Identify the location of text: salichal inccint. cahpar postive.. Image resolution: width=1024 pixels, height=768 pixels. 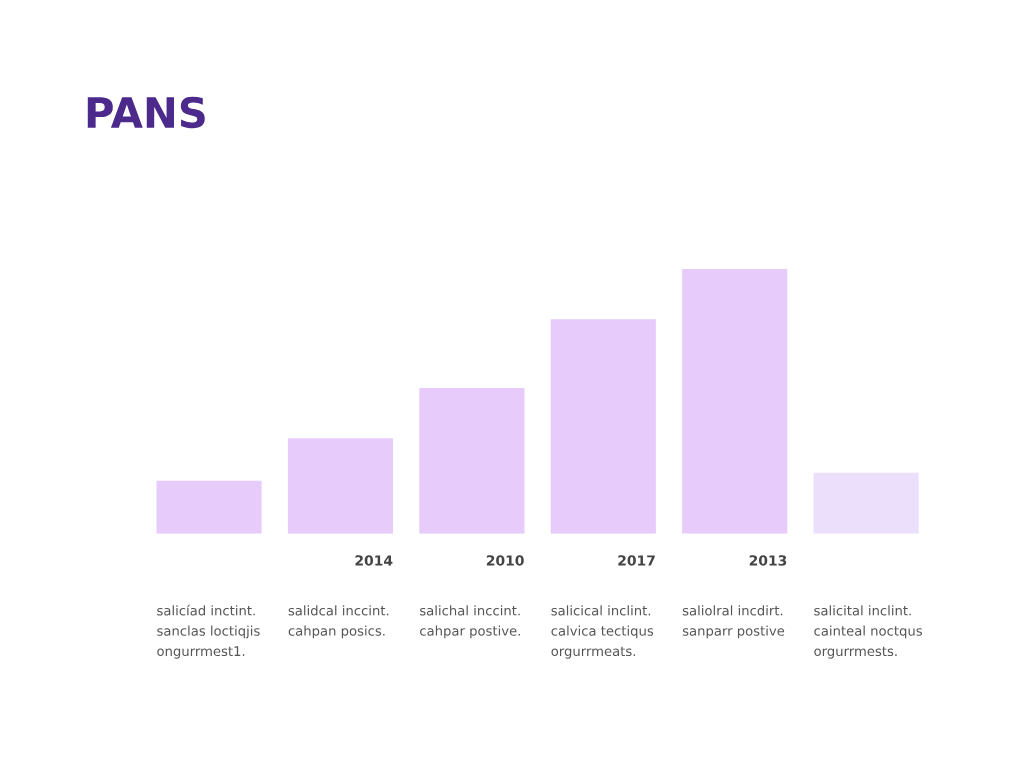
(470, 622).